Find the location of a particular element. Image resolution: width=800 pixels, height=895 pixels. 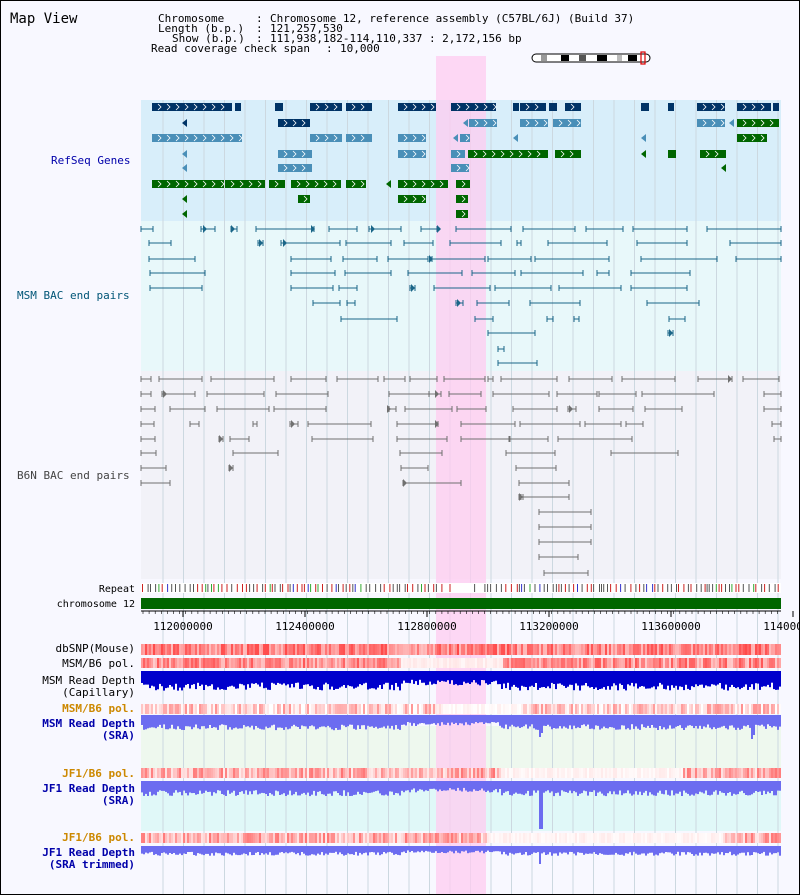

chromosome-ideogram is located at coordinates (591, 58).